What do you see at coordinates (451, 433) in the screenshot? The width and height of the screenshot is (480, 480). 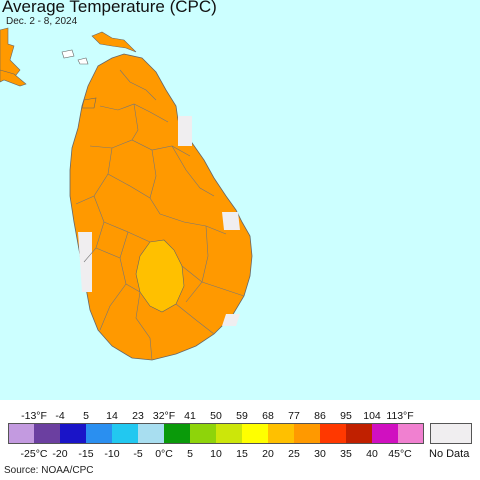 I see `no-data-swatch` at bounding box center [451, 433].